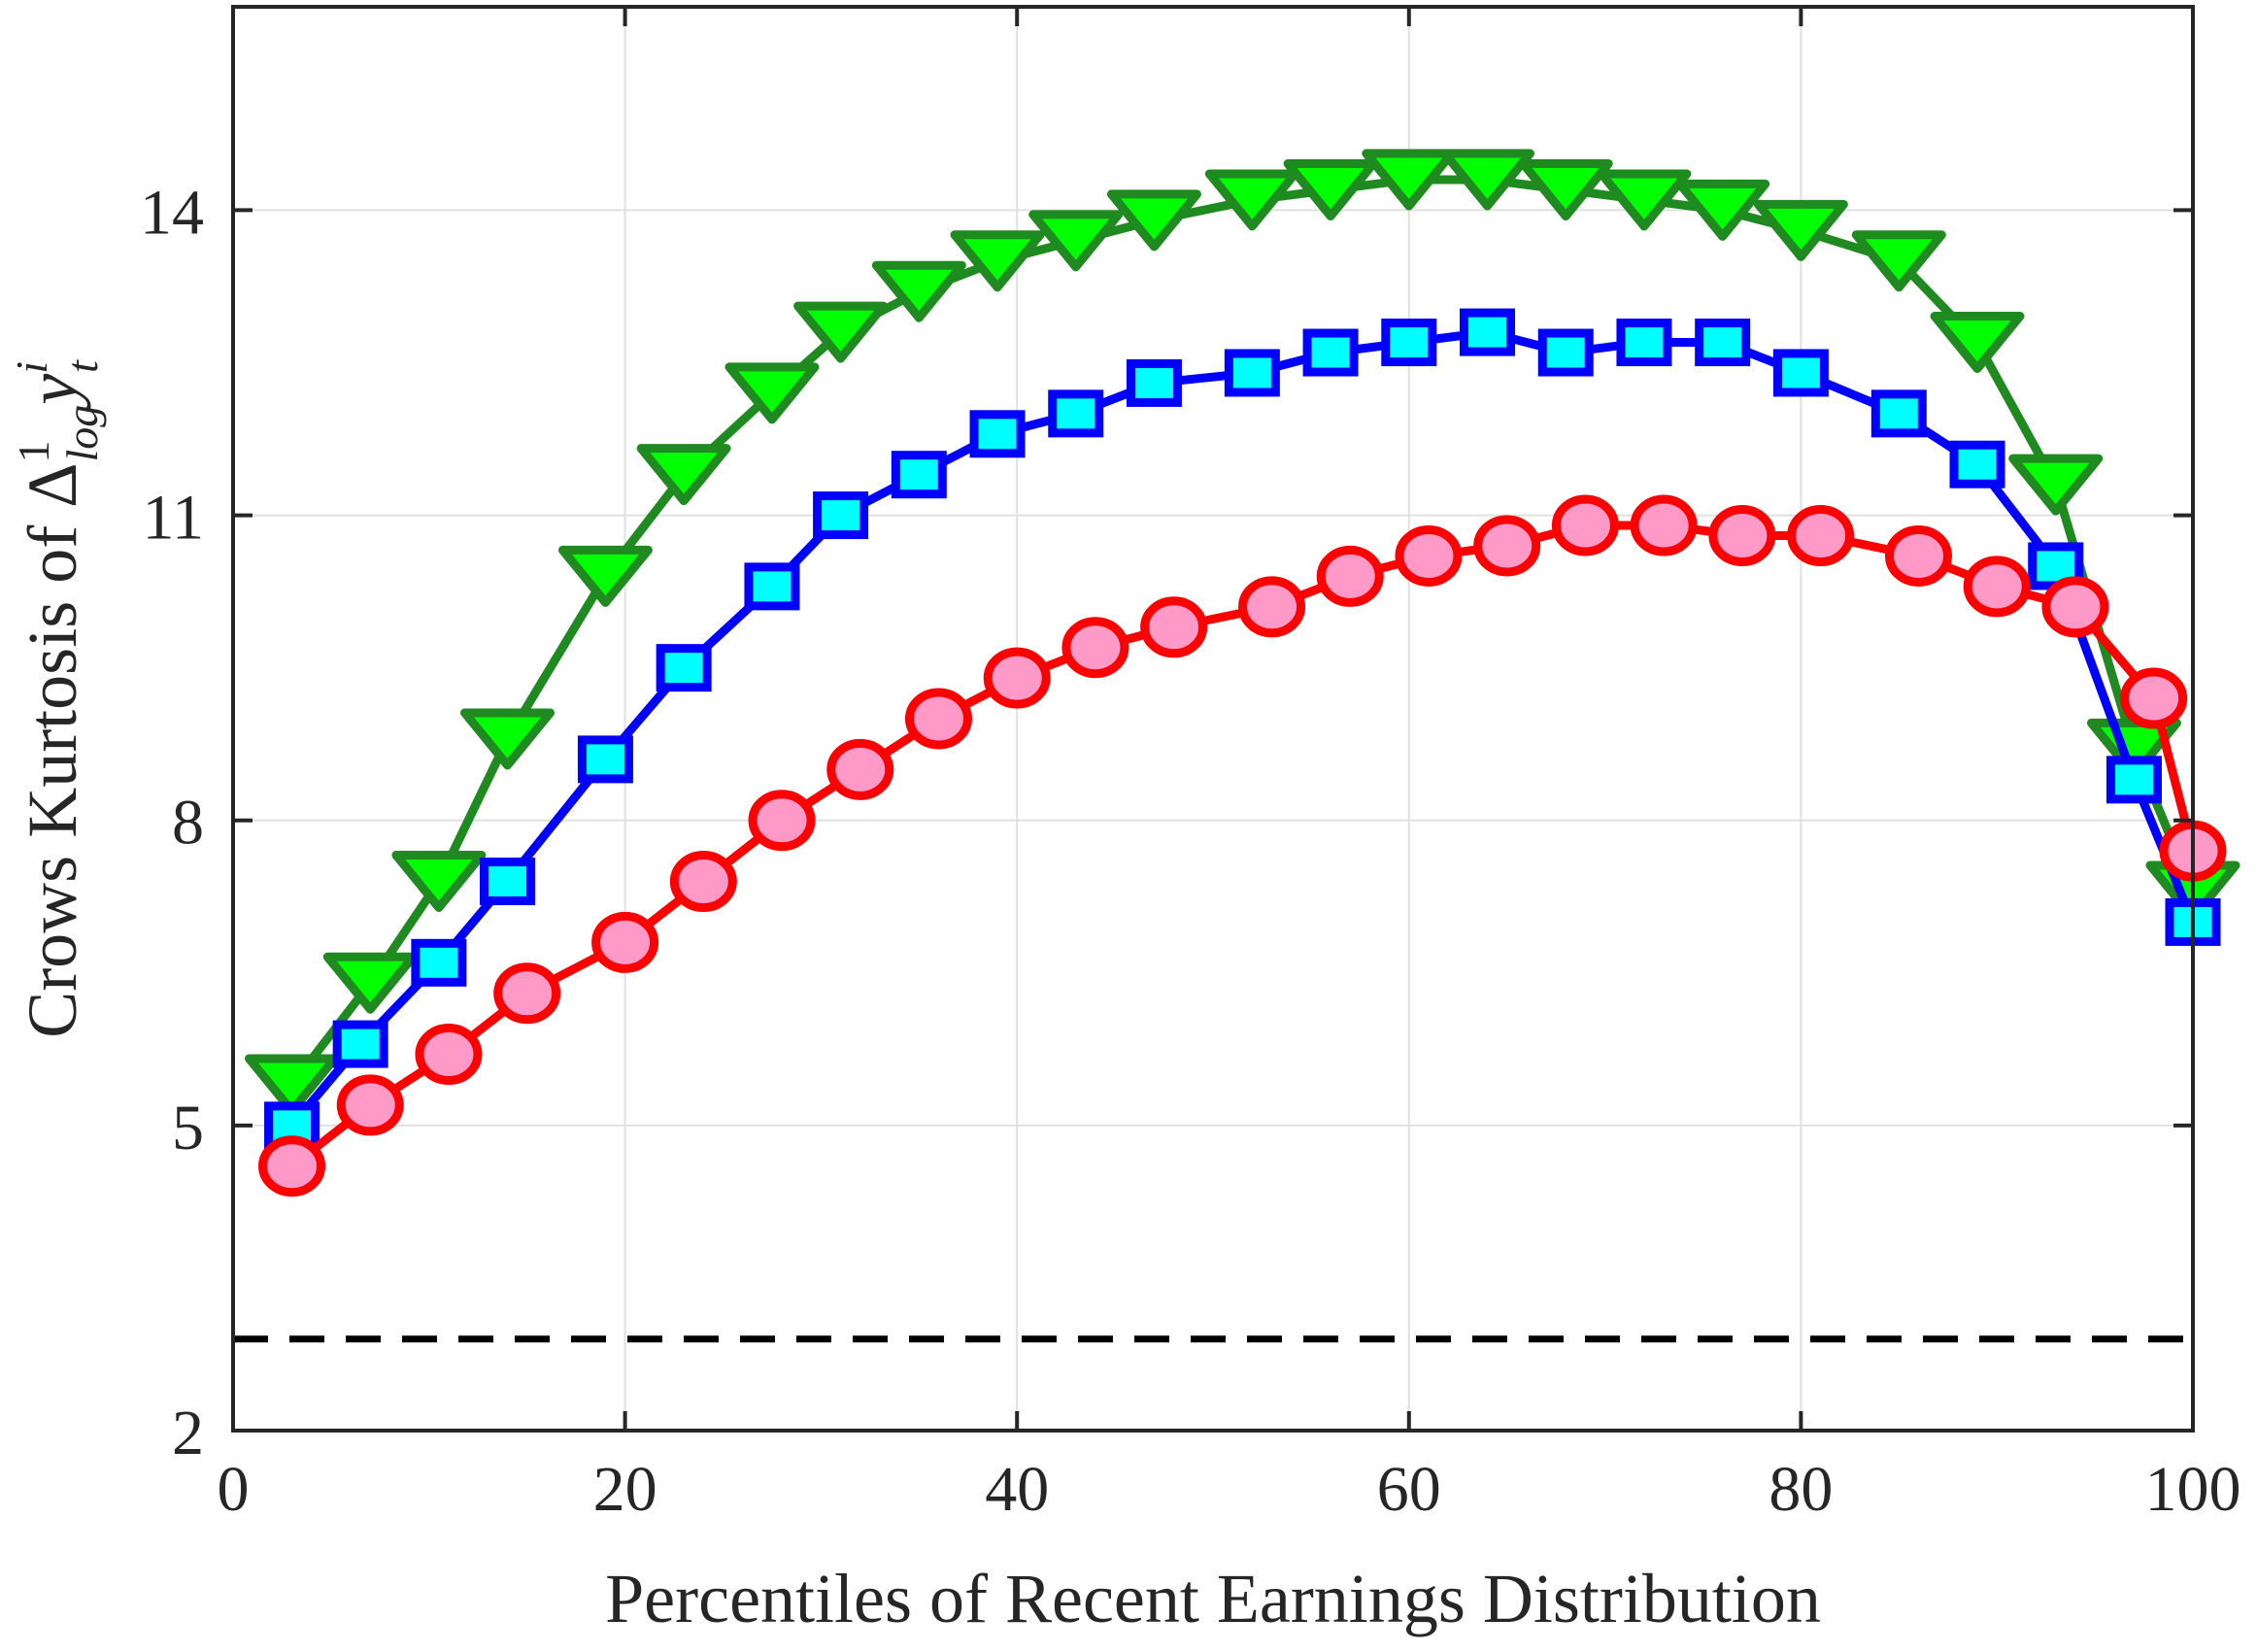  What do you see at coordinates (32, 367) in the screenshot?
I see `y-label-var-sup: i` at bounding box center [32, 367].